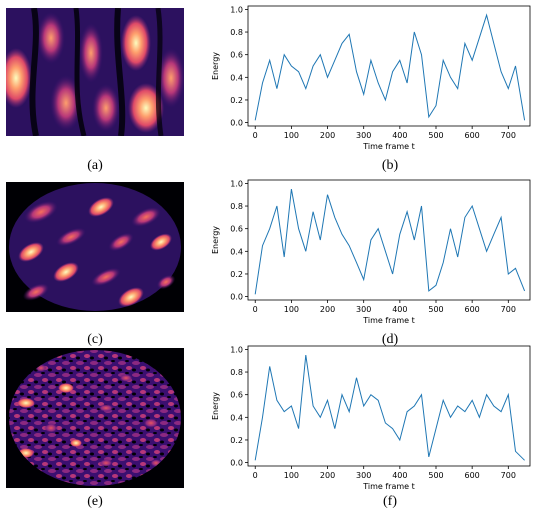  Describe the element at coordinates (390, 501) in the screenshot. I see `panel-label-f: (f)` at that location.